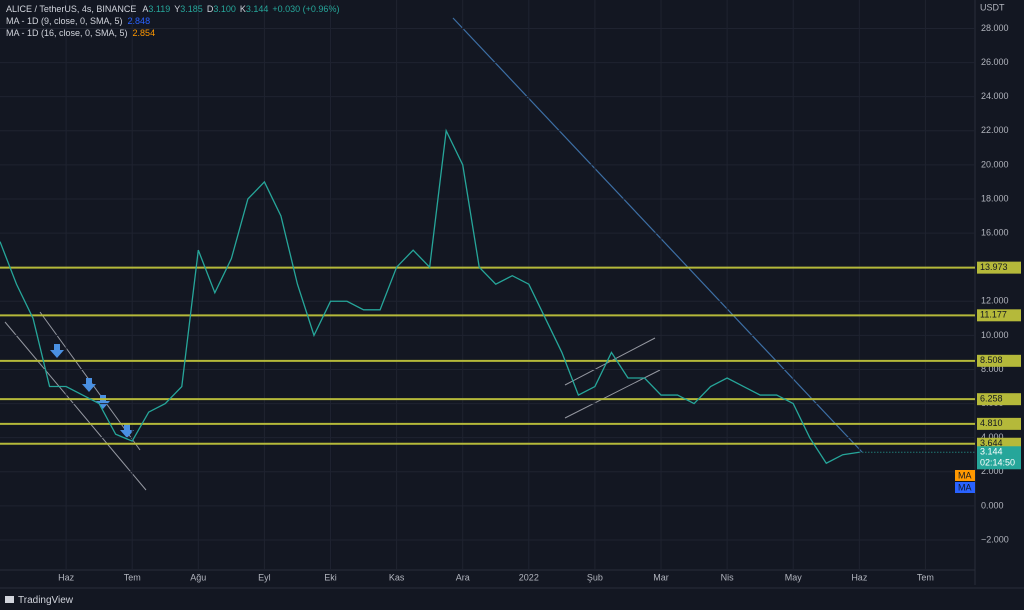  What do you see at coordinates (991, 399) in the screenshot?
I see `level-label: 6.258` at bounding box center [991, 399].